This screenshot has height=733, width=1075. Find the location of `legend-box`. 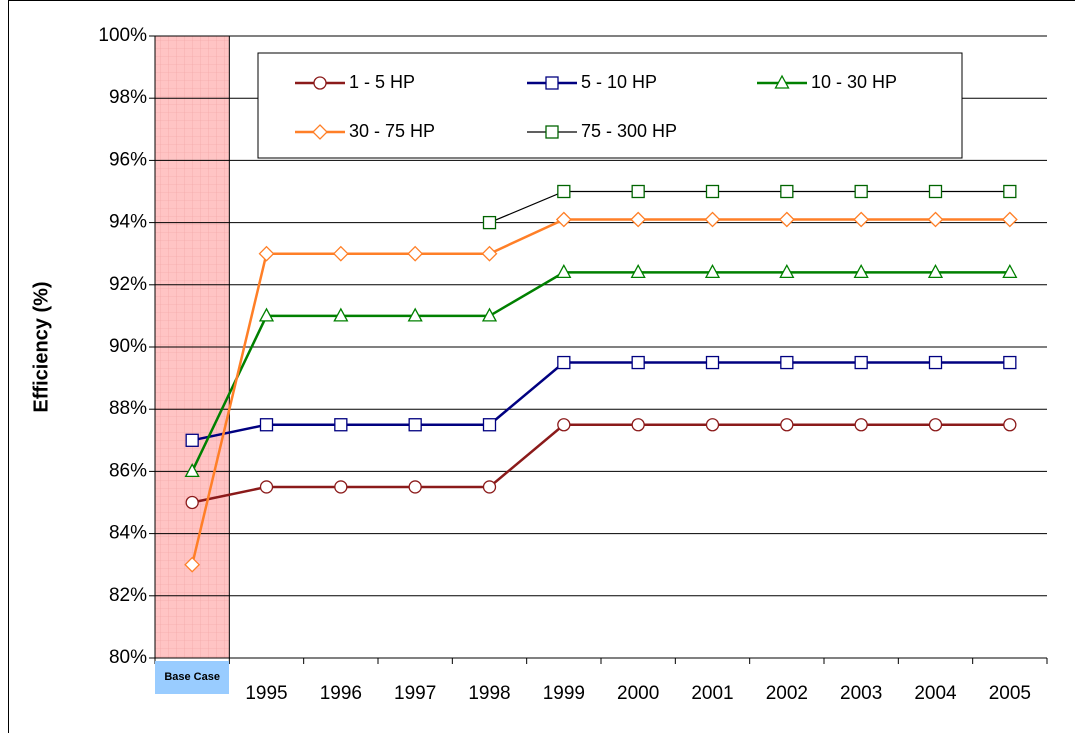

legend-box is located at coordinates (610, 105).